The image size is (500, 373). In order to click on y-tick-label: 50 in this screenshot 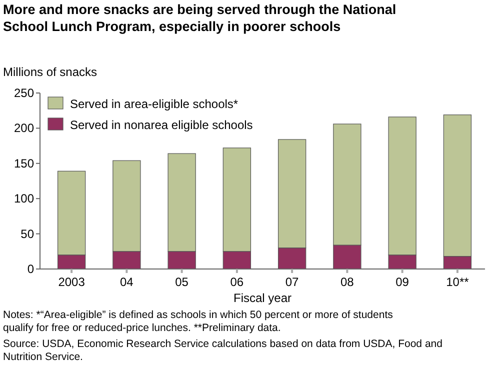, I will do `click(27, 233)`.